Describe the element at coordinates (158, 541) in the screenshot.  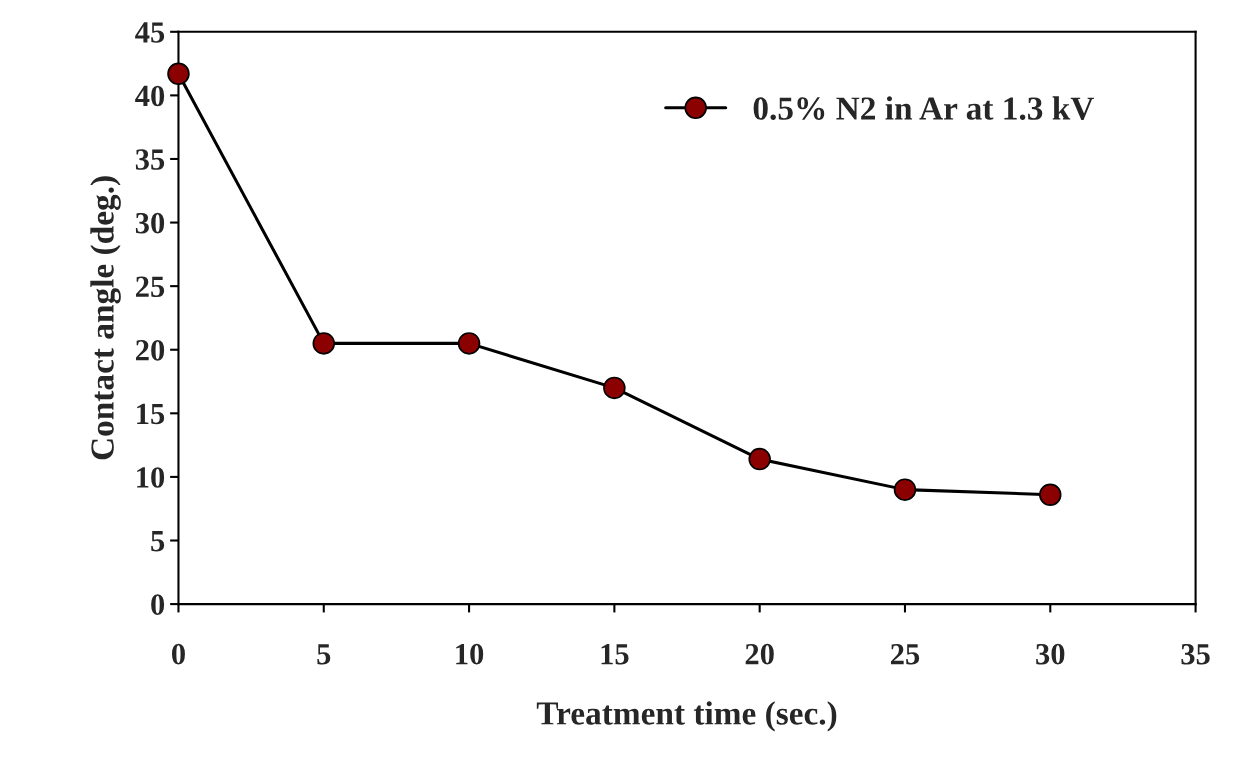
I see `y-tick-label: 5` at that location.